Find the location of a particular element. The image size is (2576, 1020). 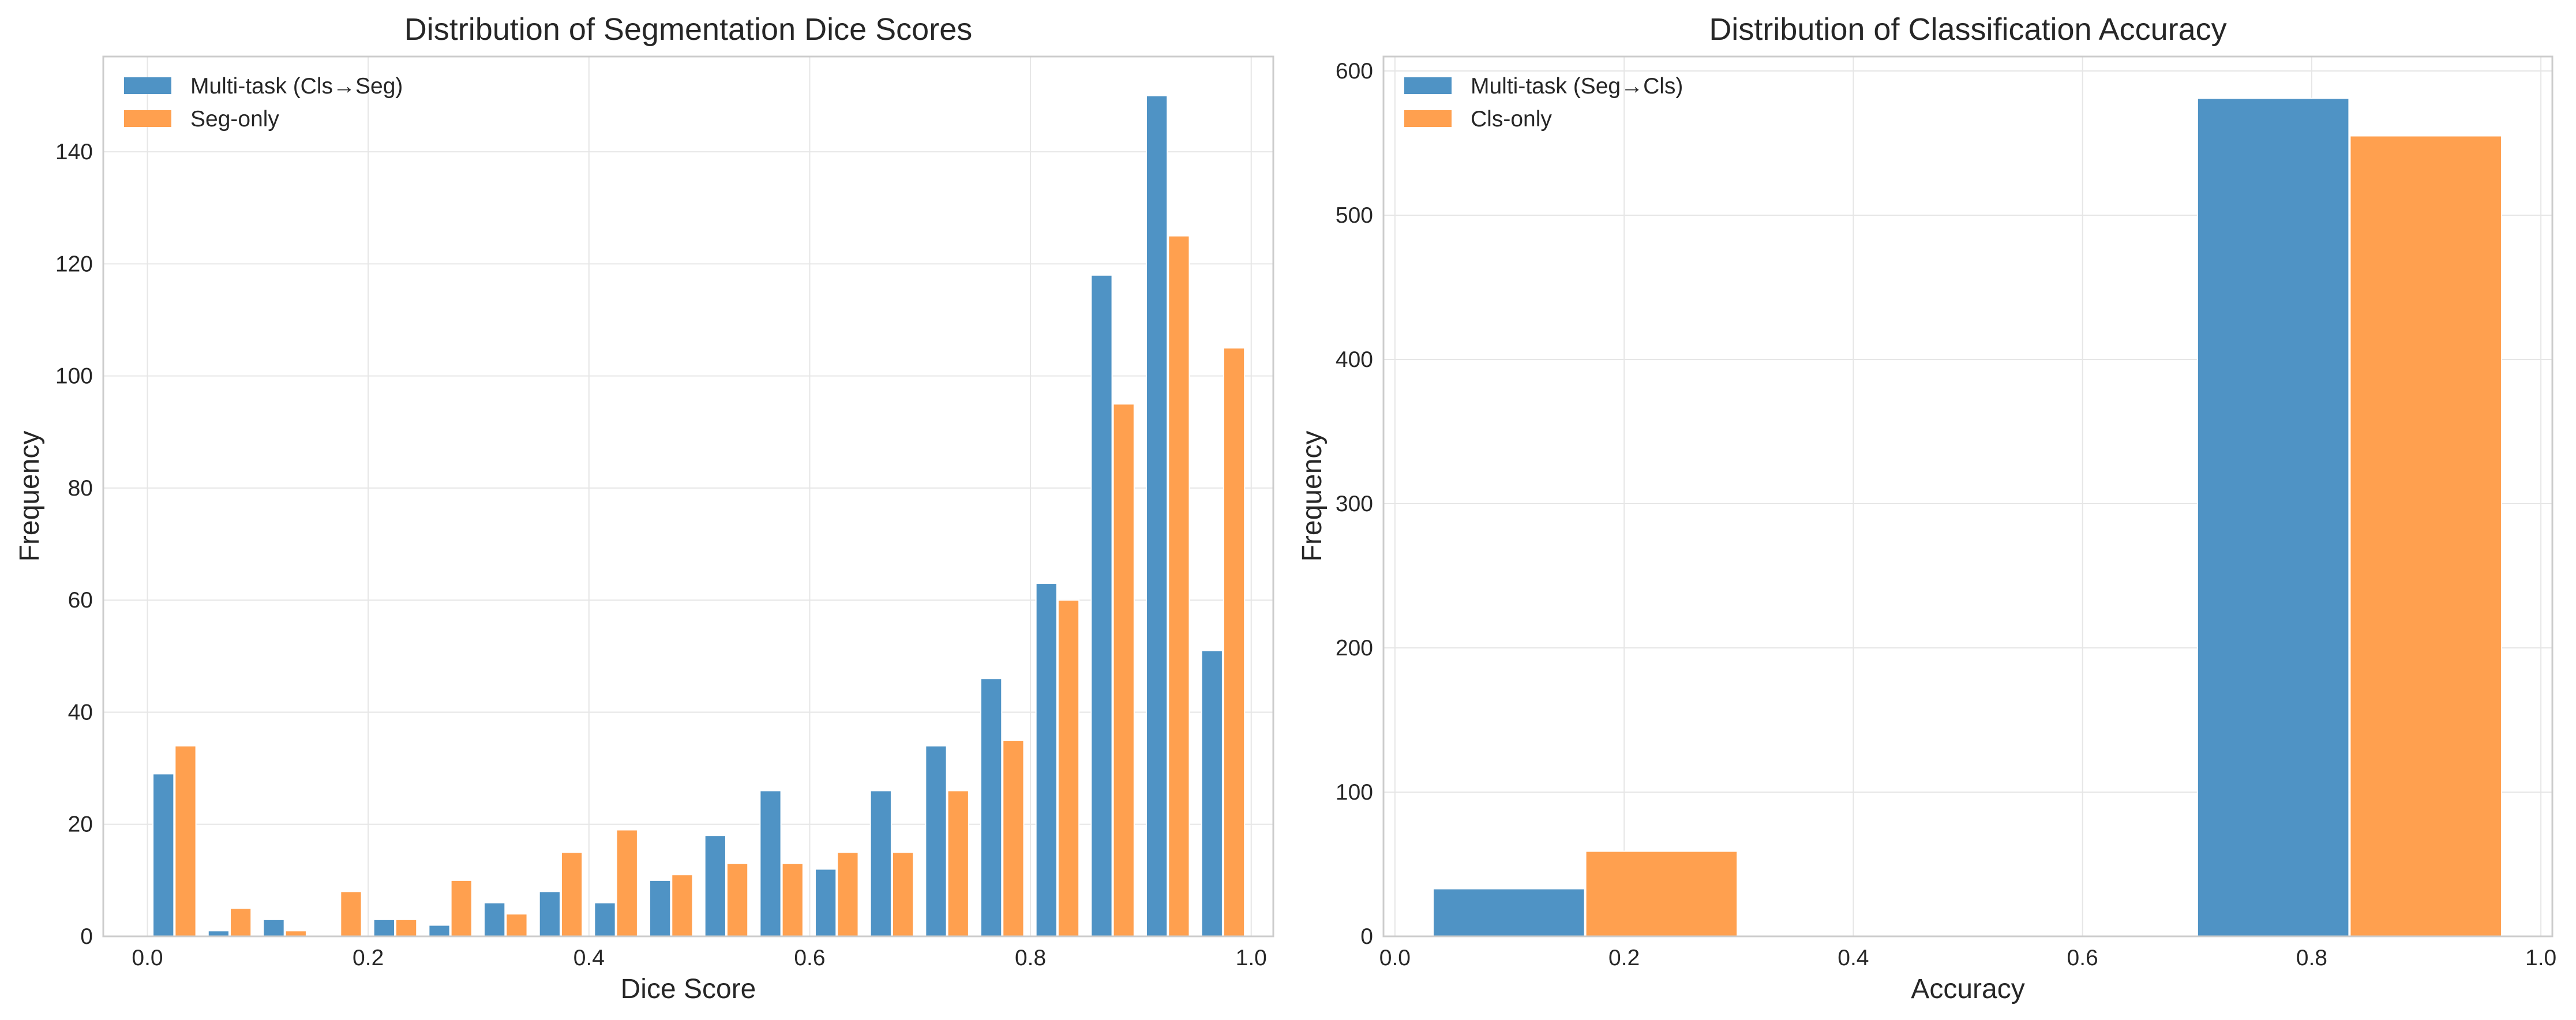

legend-label: Cls-only is located at coordinates (1511, 119).